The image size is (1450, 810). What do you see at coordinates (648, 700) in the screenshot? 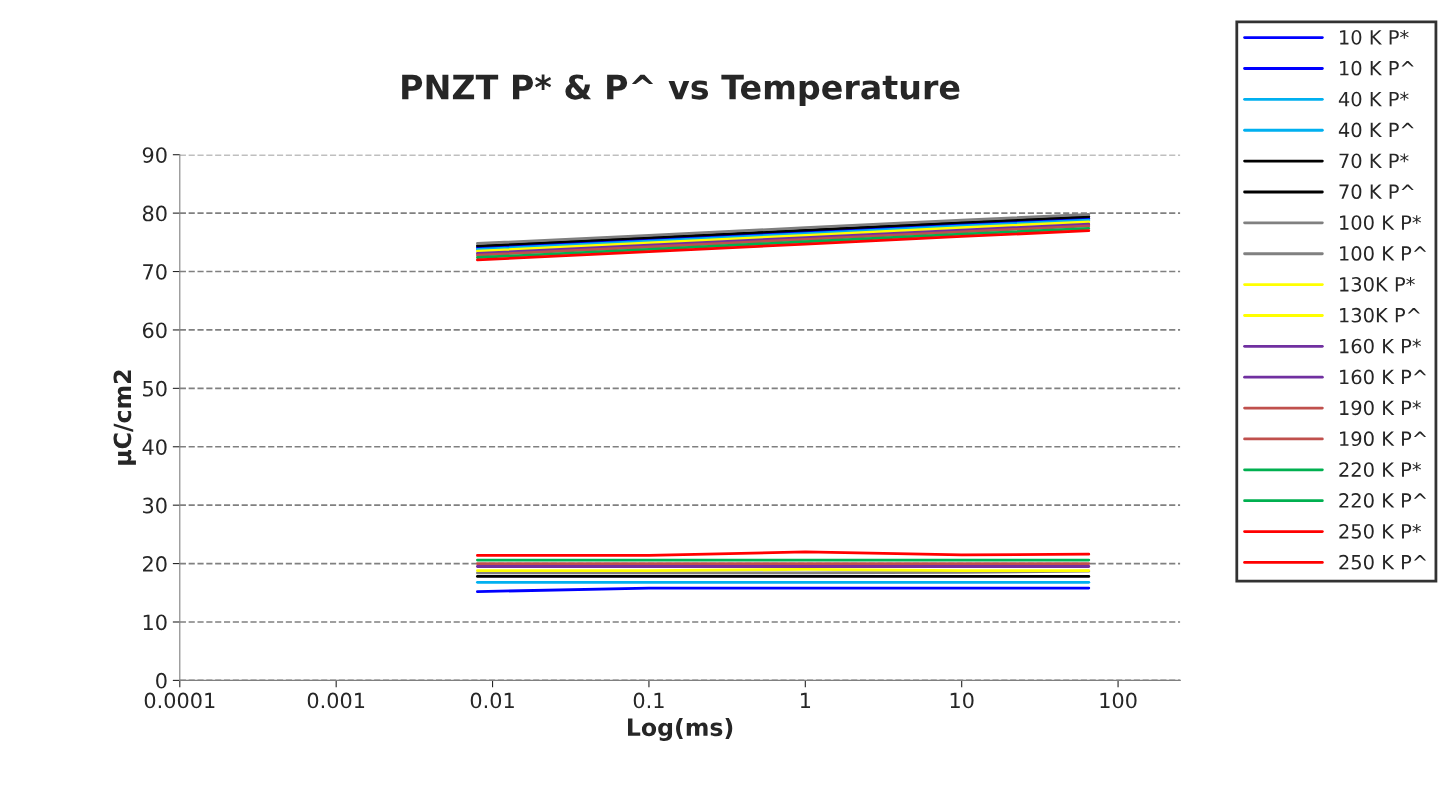
I see `x-tick-label: 0.1` at bounding box center [648, 700].